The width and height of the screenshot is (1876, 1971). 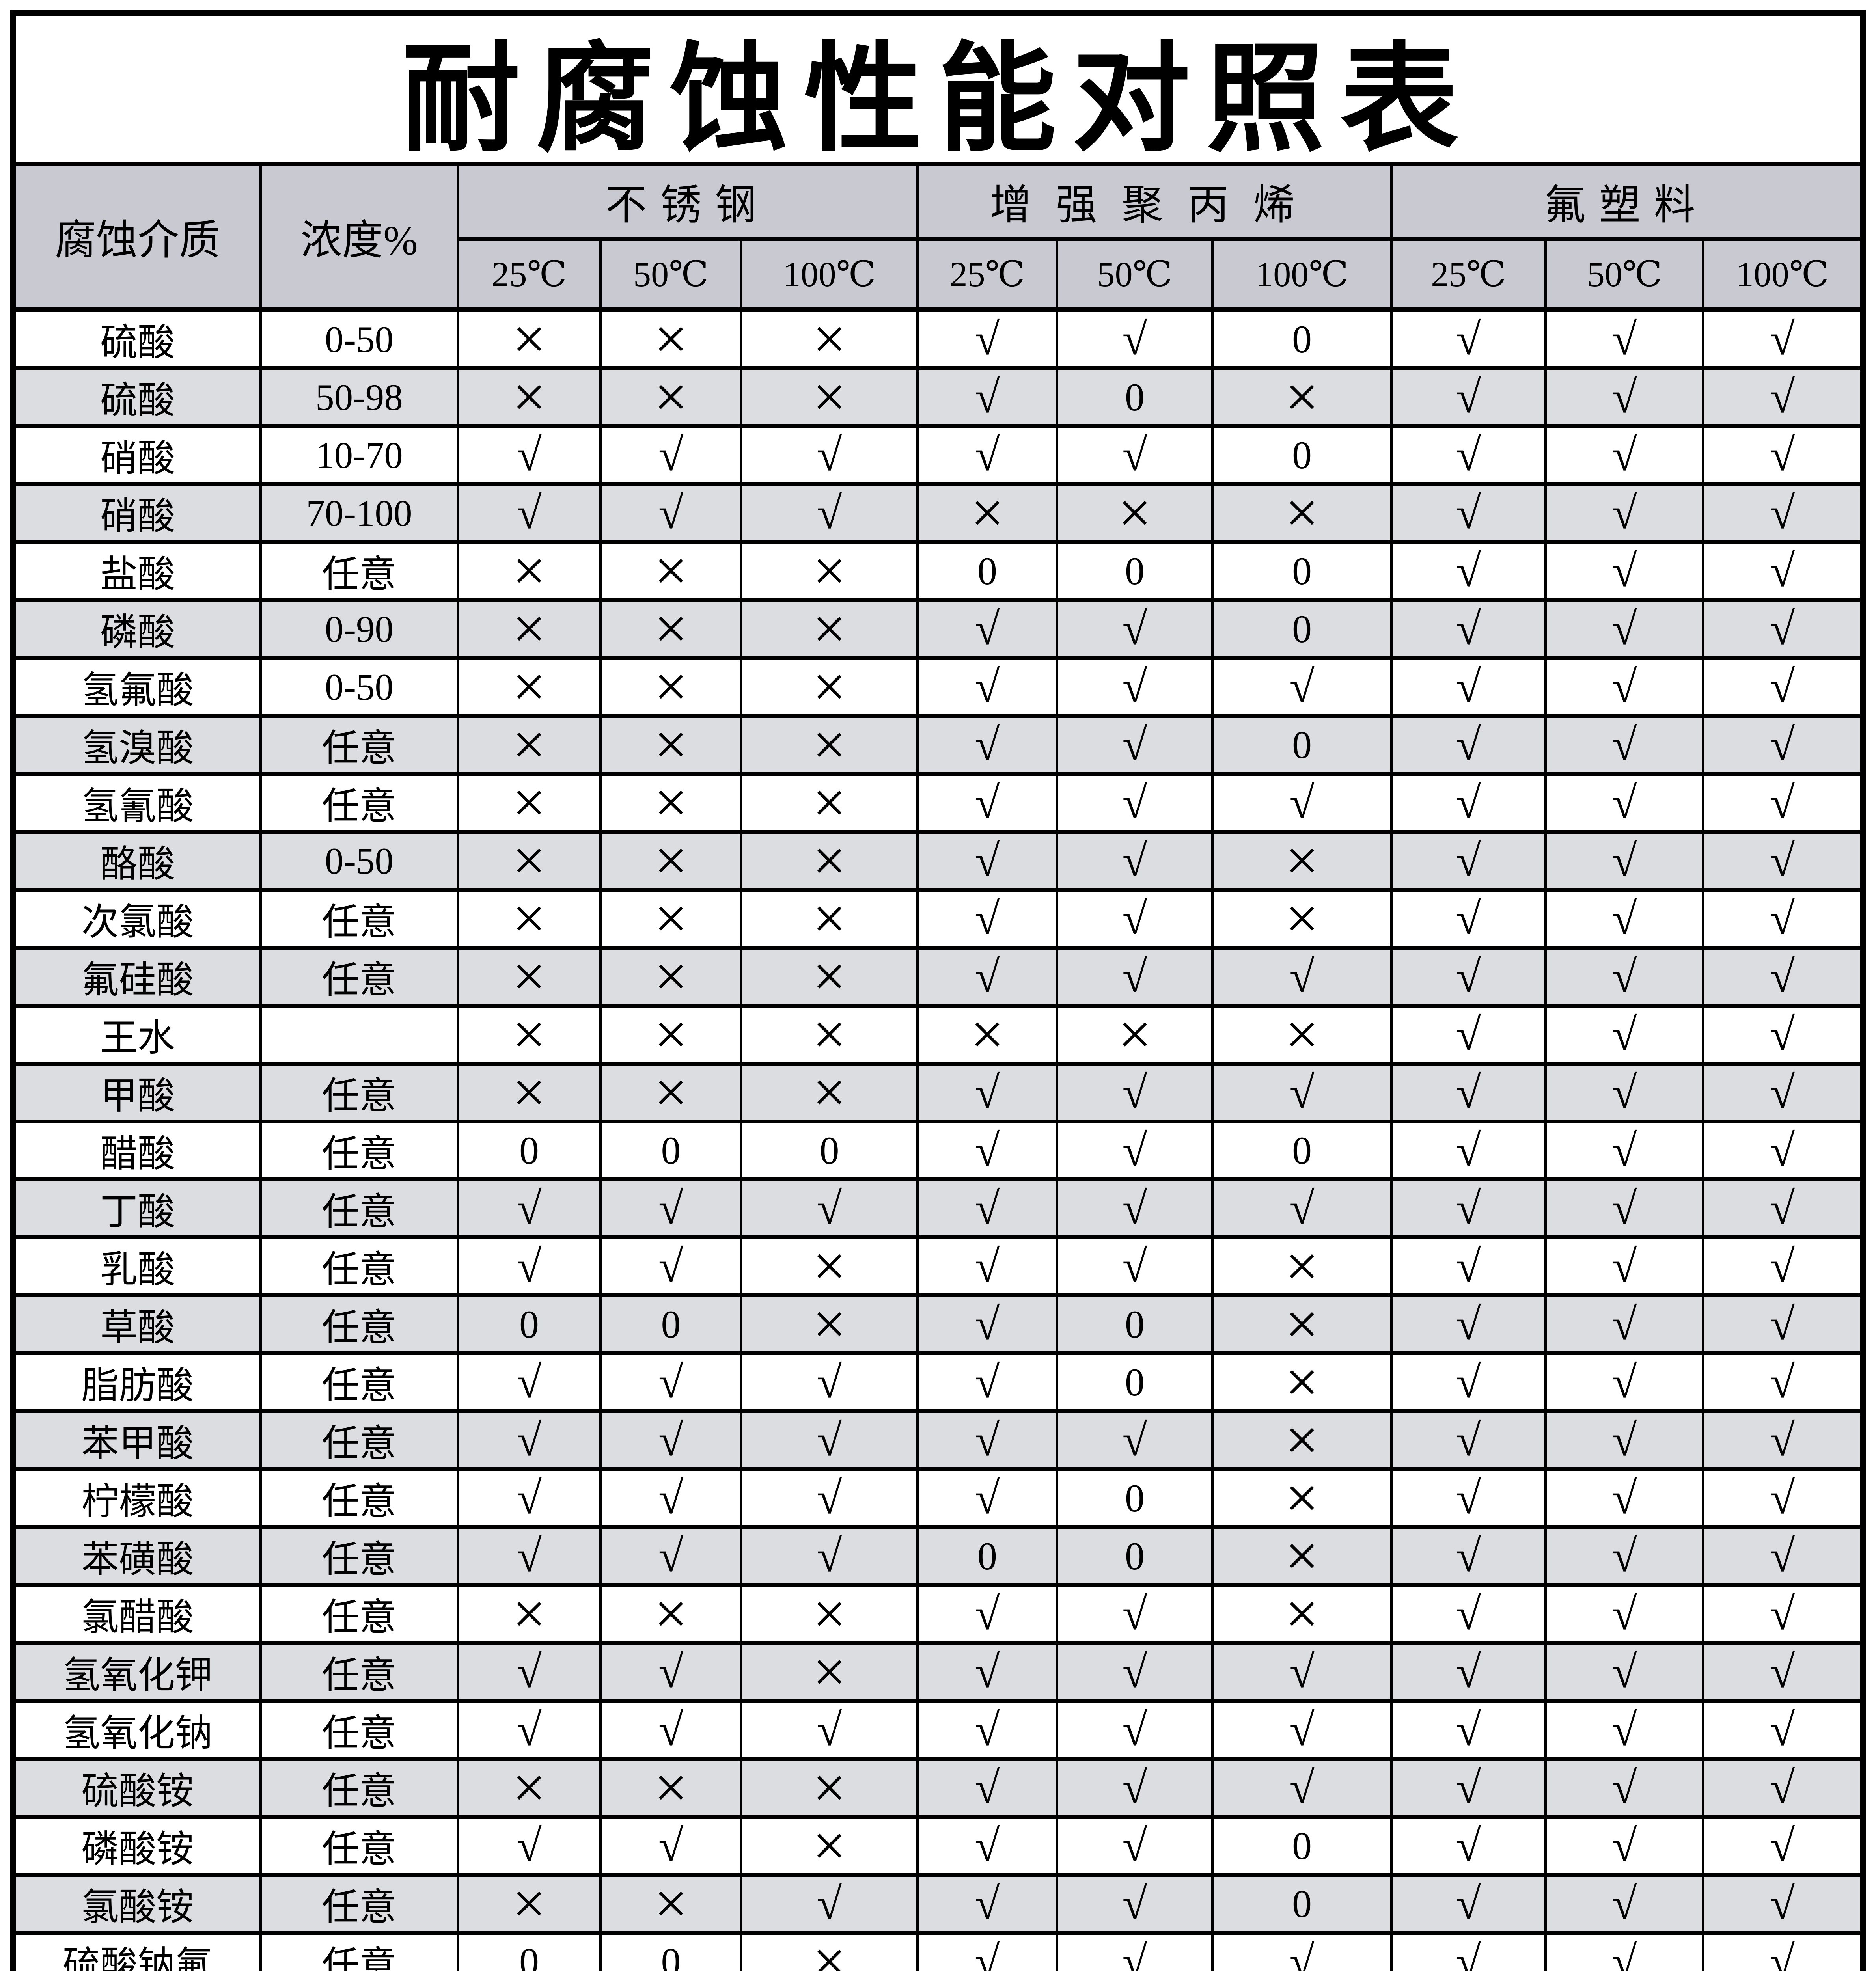 What do you see at coordinates (139, 1383) in the screenshot?
I see `medium-cell: 脂肪酸` at bounding box center [139, 1383].